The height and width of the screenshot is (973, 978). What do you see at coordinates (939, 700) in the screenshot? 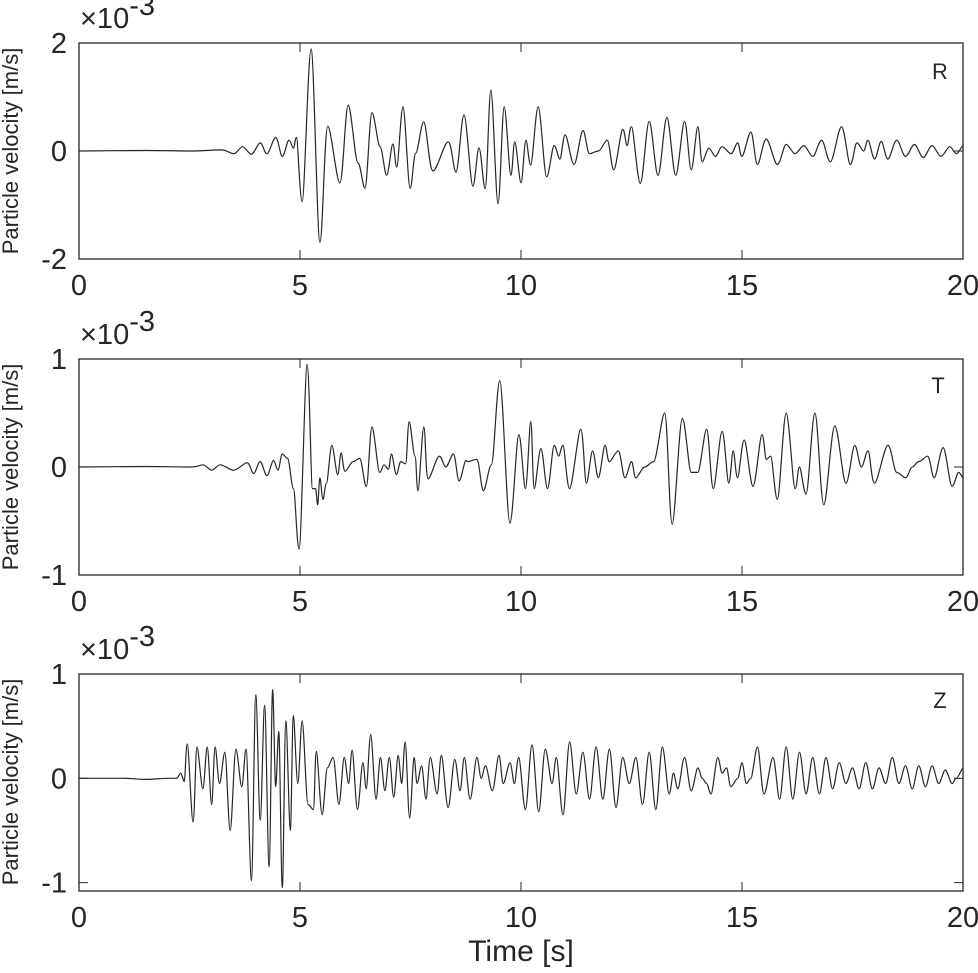
I see `component-label: Z` at bounding box center [939, 700].